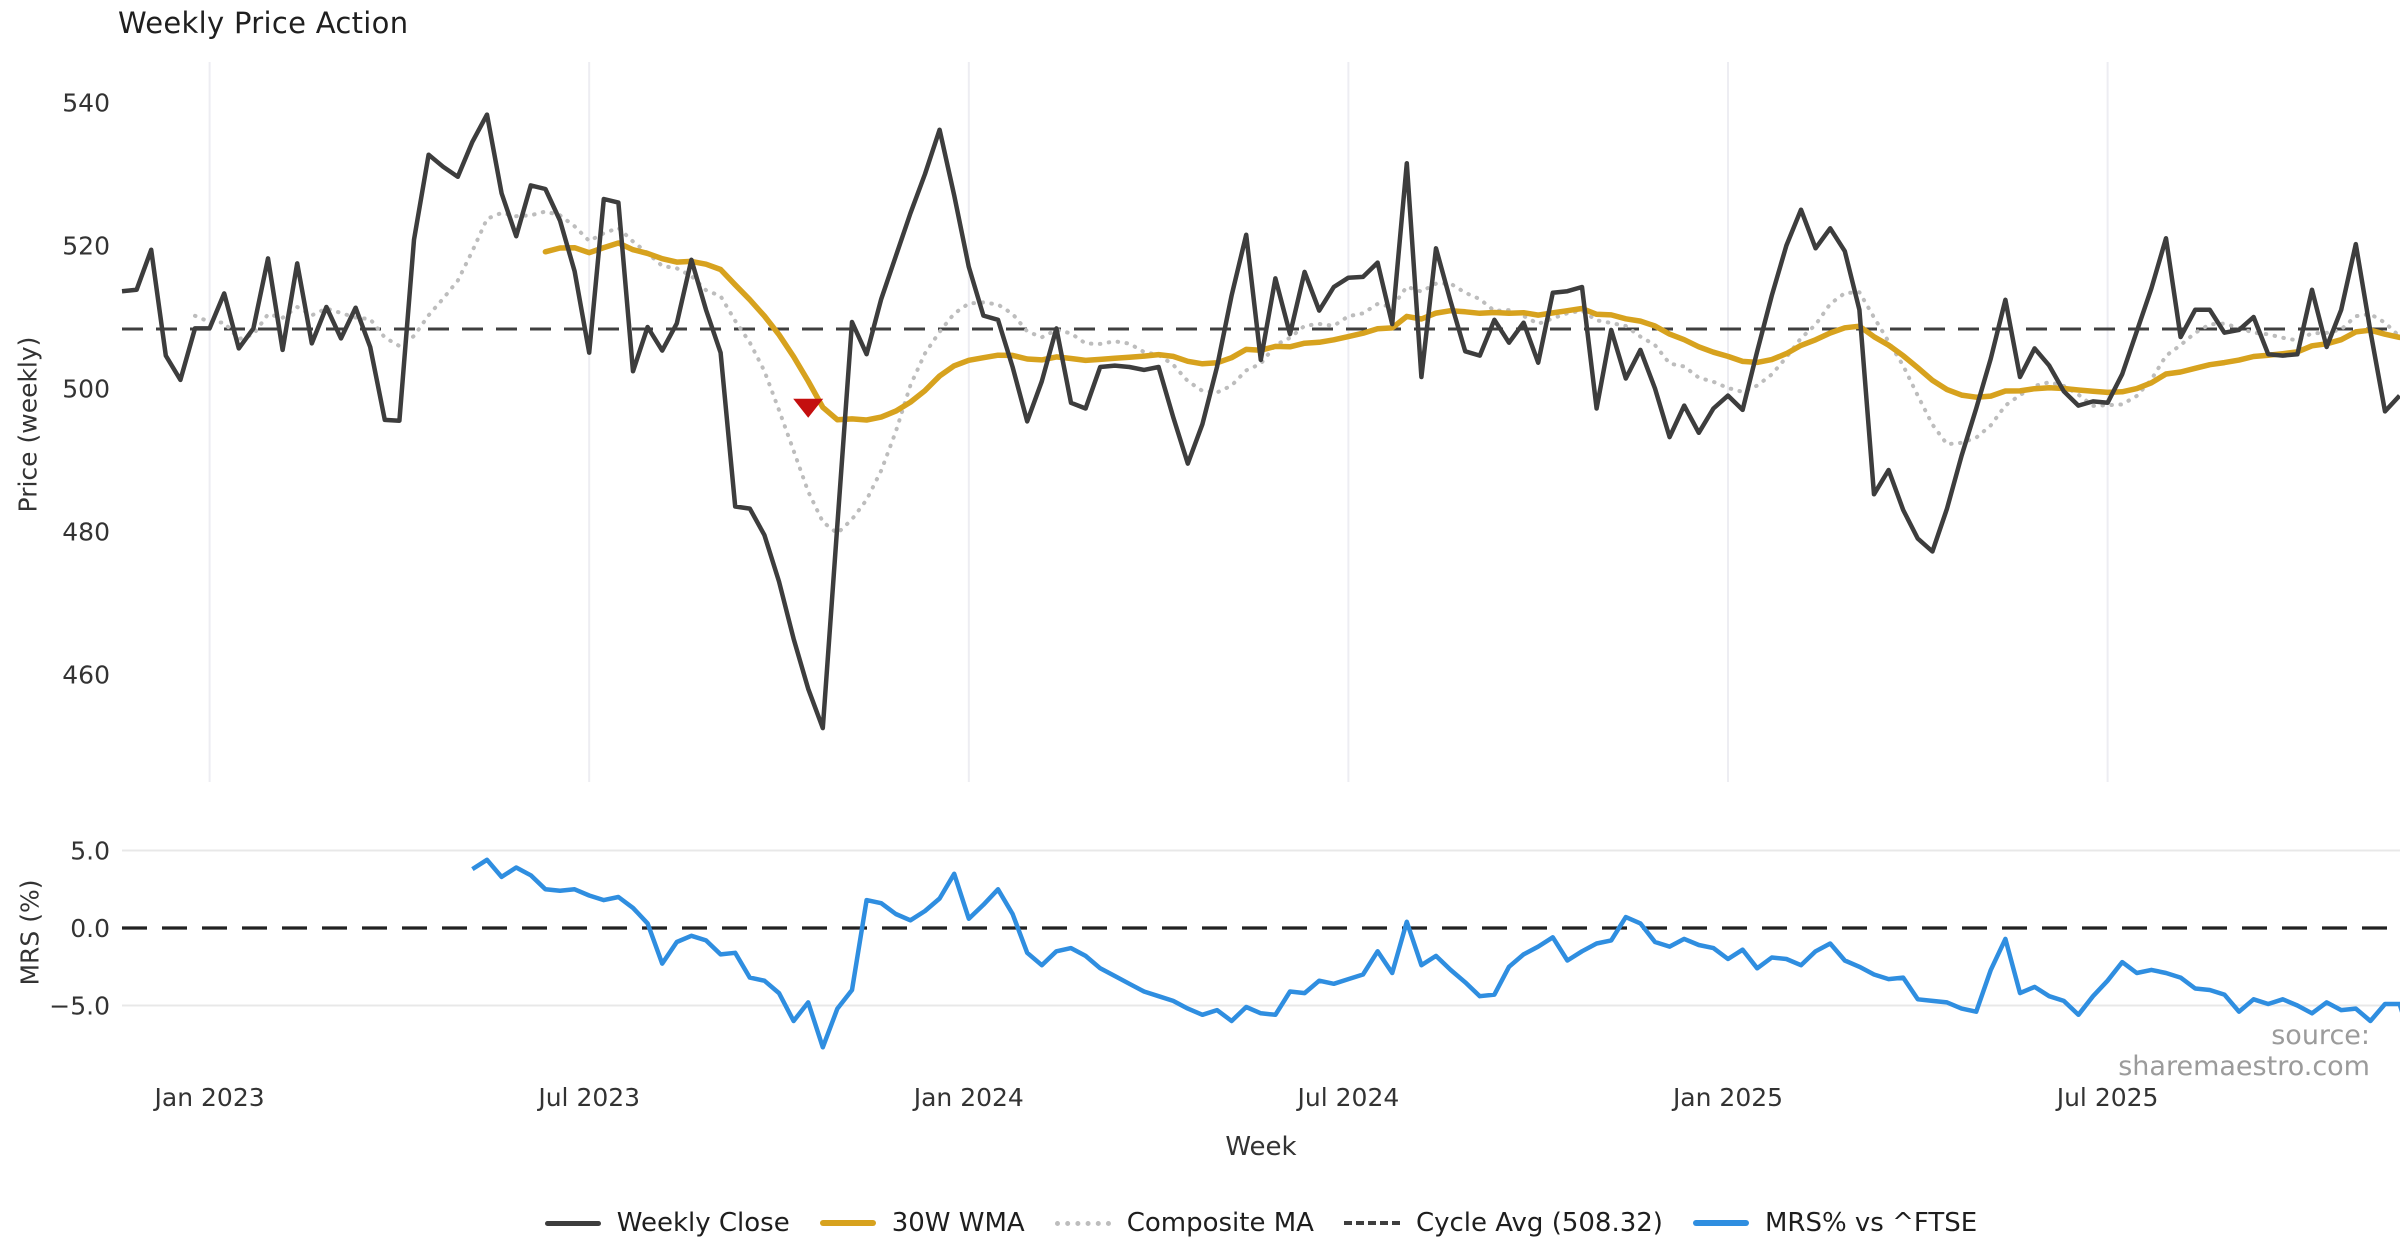 The width and height of the screenshot is (2400, 1260). I want to click on legend-item-cycle-avg: Cycle Avg (508.32), so click(1503, 1223).